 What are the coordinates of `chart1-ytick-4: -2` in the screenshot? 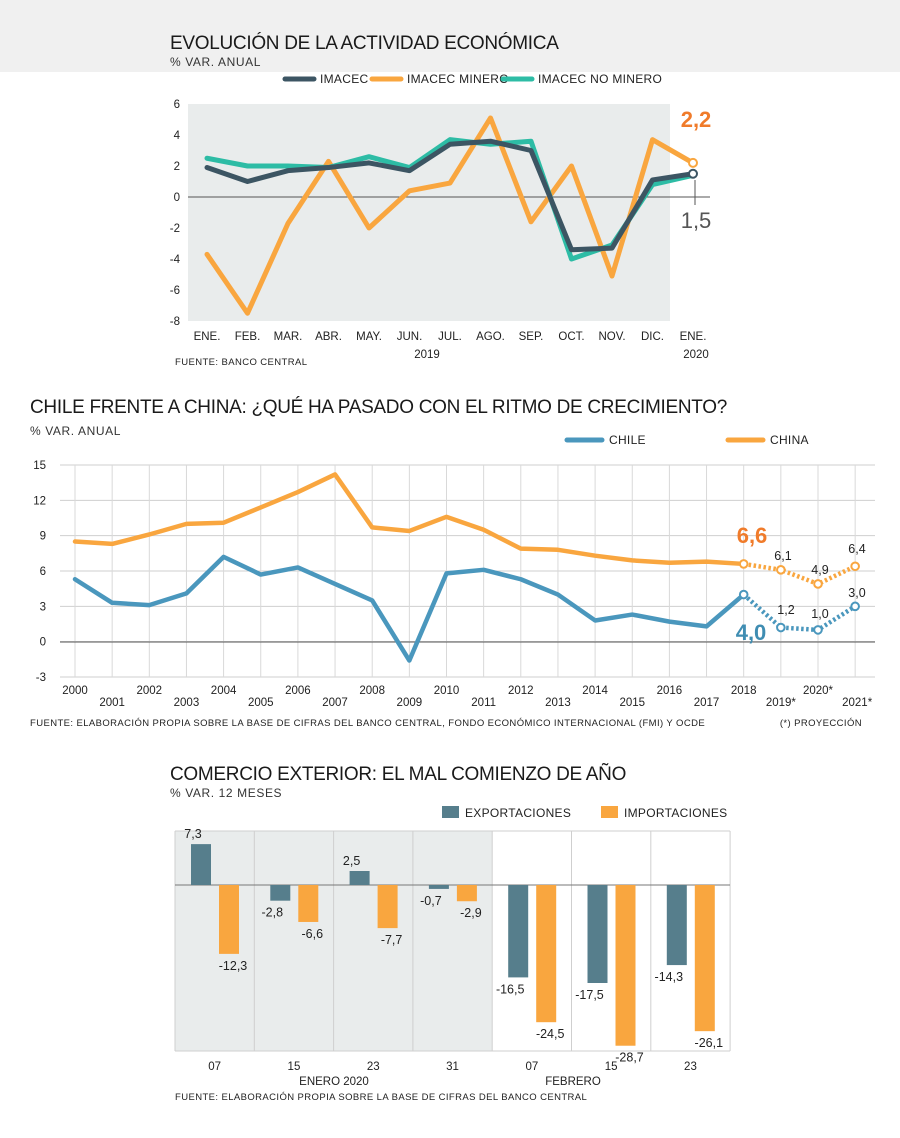 It's located at (175, 229).